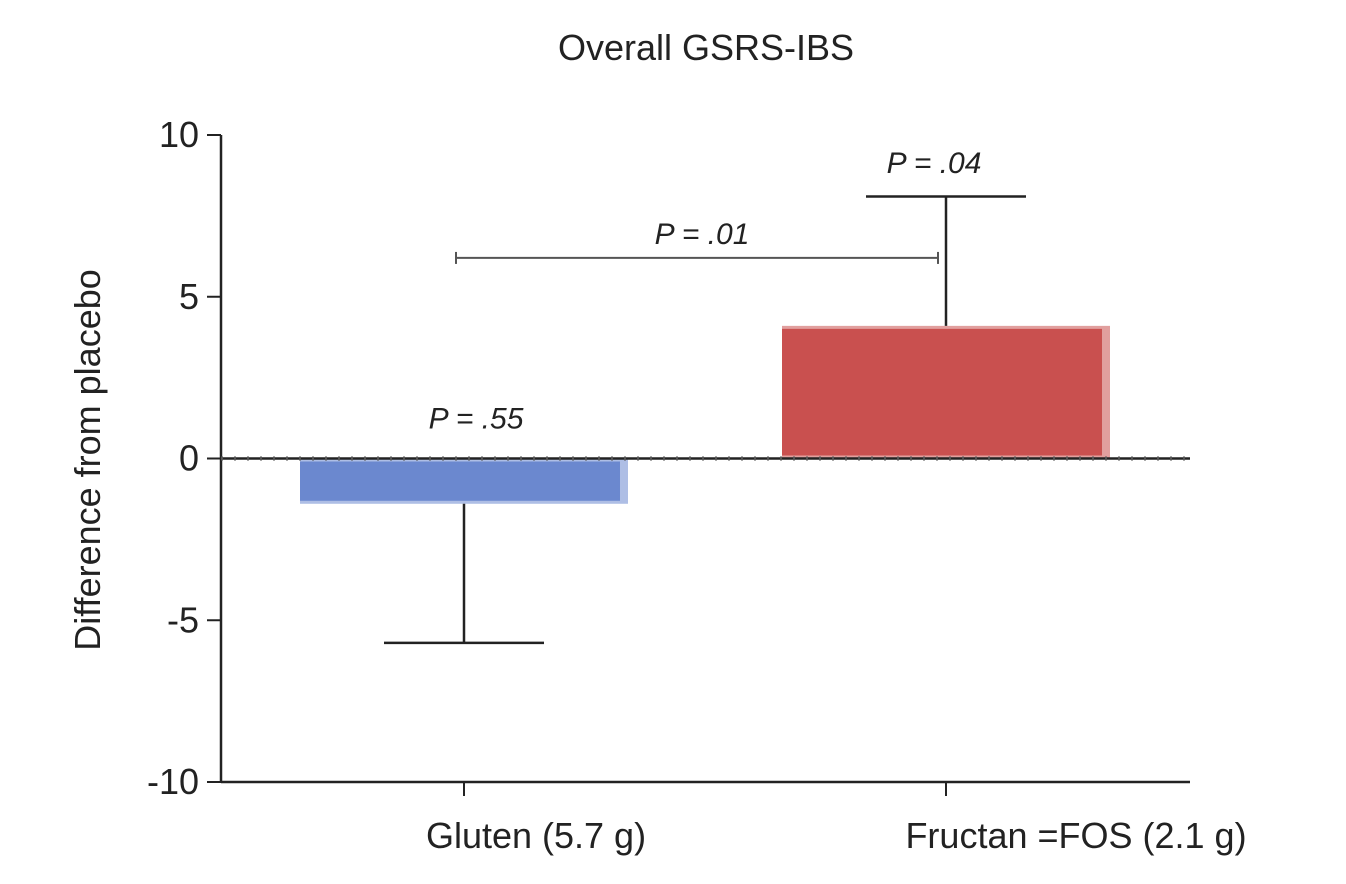 Image resolution: width=1346 pixels, height=884 pixels. I want to click on y-ticks: 10 5 0 -5 -10, so click(184, 458).